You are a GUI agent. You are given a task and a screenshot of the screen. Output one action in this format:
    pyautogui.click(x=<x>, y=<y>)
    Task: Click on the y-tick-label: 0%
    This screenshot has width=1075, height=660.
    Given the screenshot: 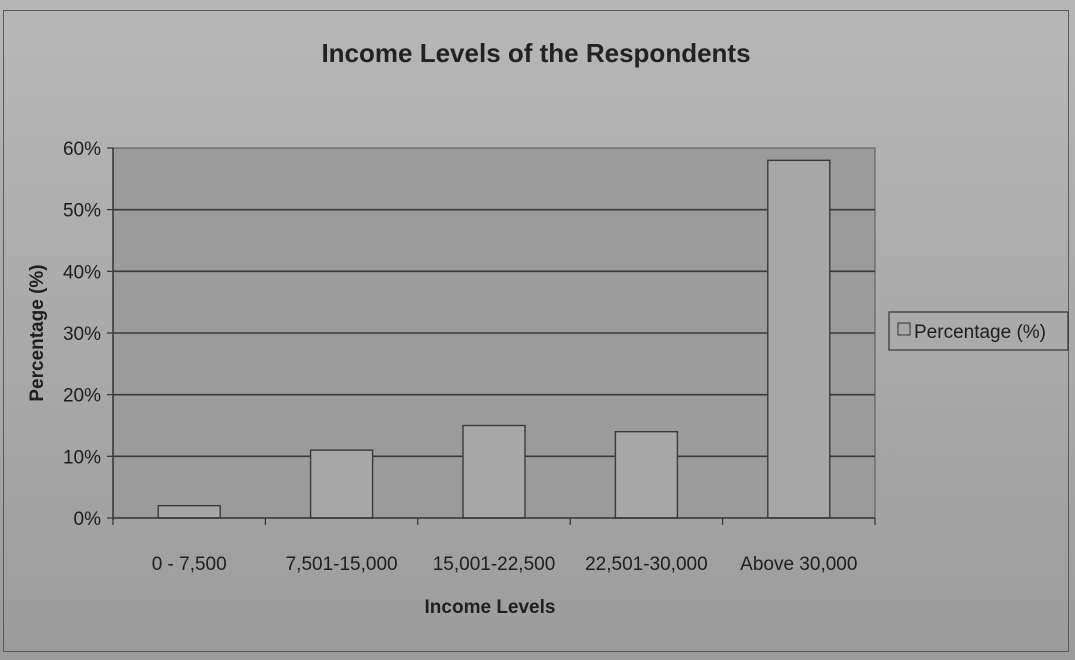 What is the action you would take?
    pyautogui.click(x=88, y=519)
    